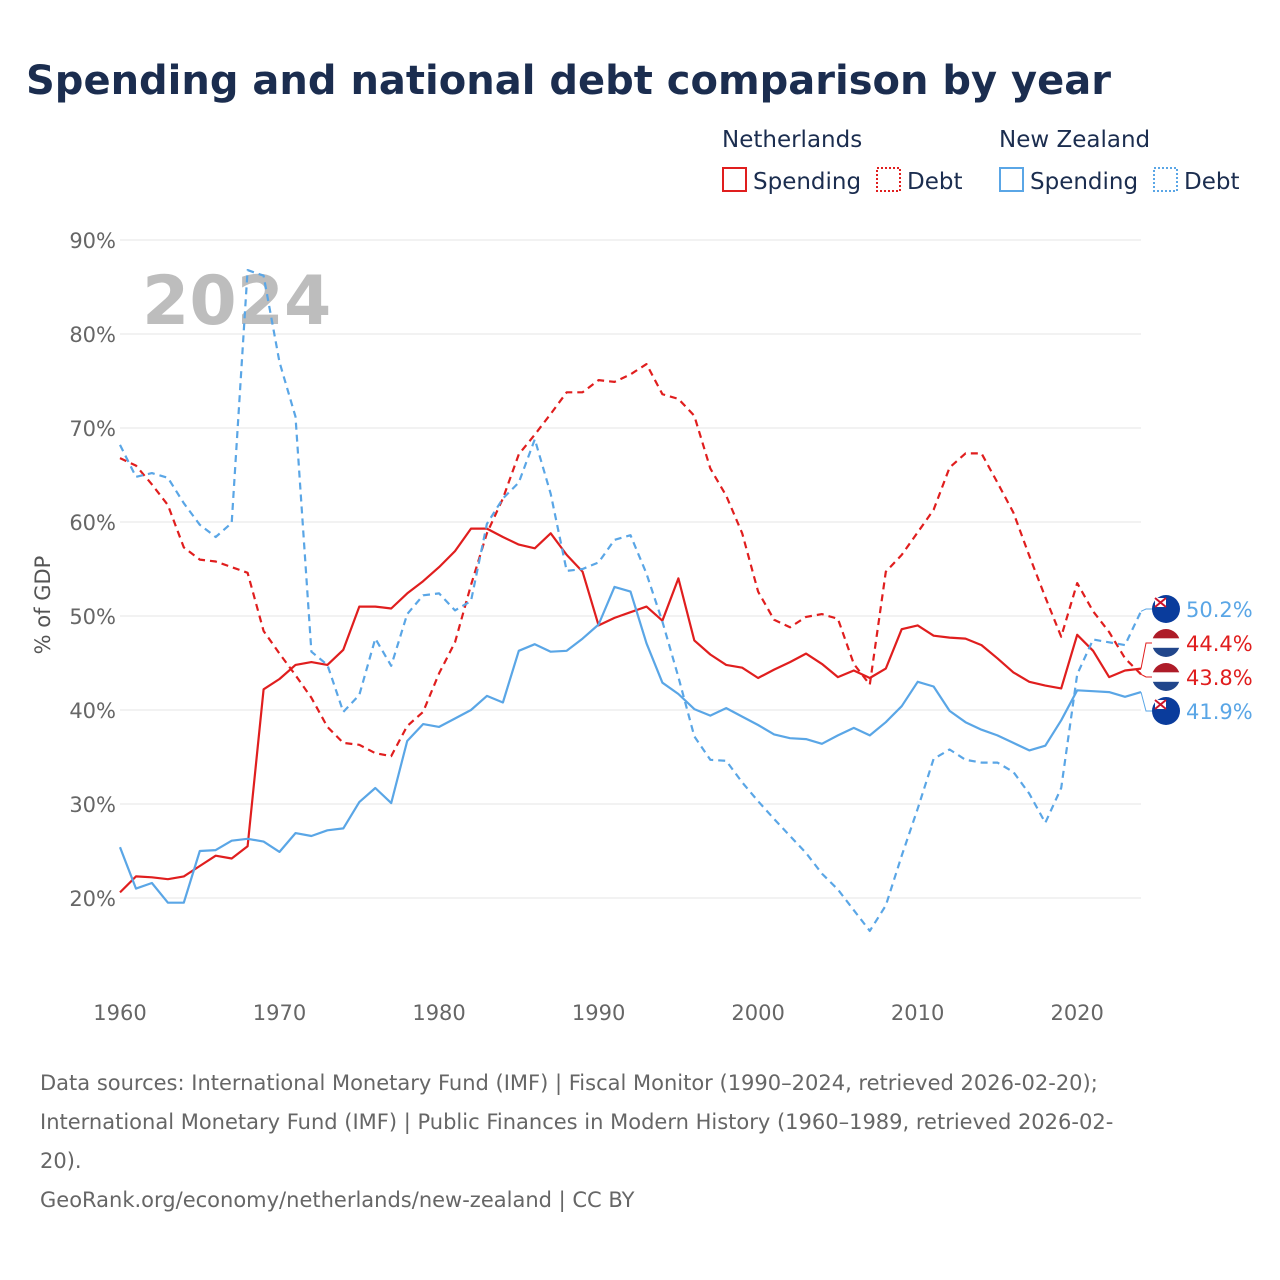  What do you see at coordinates (61, 1161) in the screenshot?
I see `source-line: 20).` at bounding box center [61, 1161].